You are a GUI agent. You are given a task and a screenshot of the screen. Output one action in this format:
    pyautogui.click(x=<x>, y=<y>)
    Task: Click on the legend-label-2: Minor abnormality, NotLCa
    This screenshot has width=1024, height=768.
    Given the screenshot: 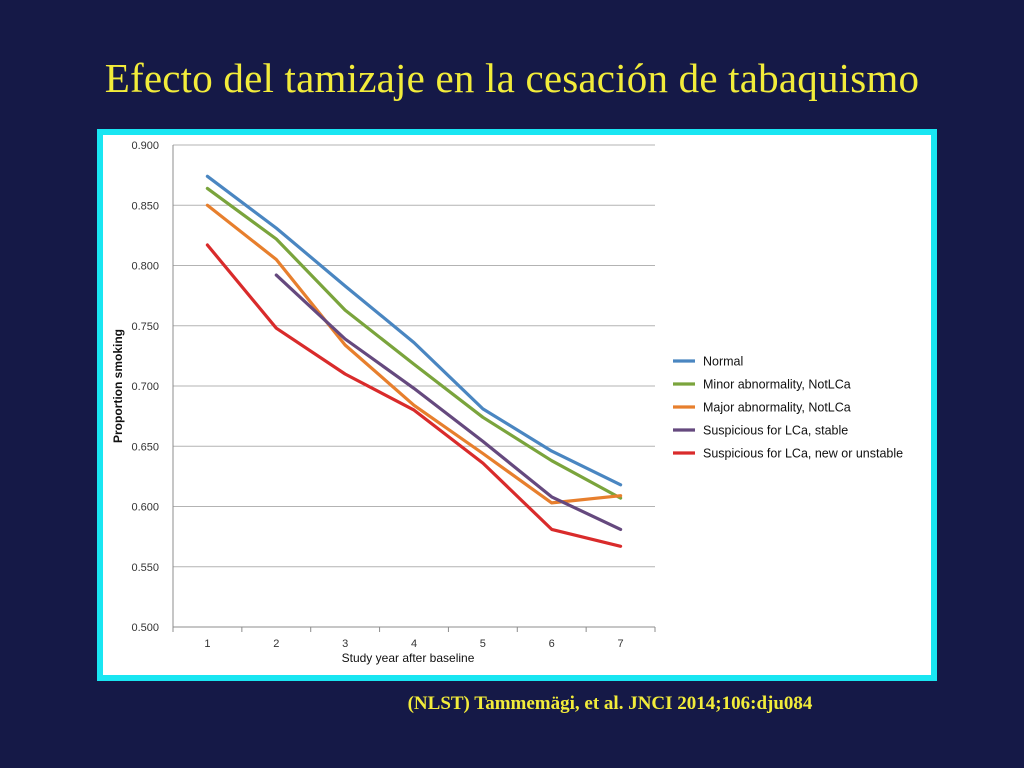 What is the action you would take?
    pyautogui.click(x=777, y=385)
    